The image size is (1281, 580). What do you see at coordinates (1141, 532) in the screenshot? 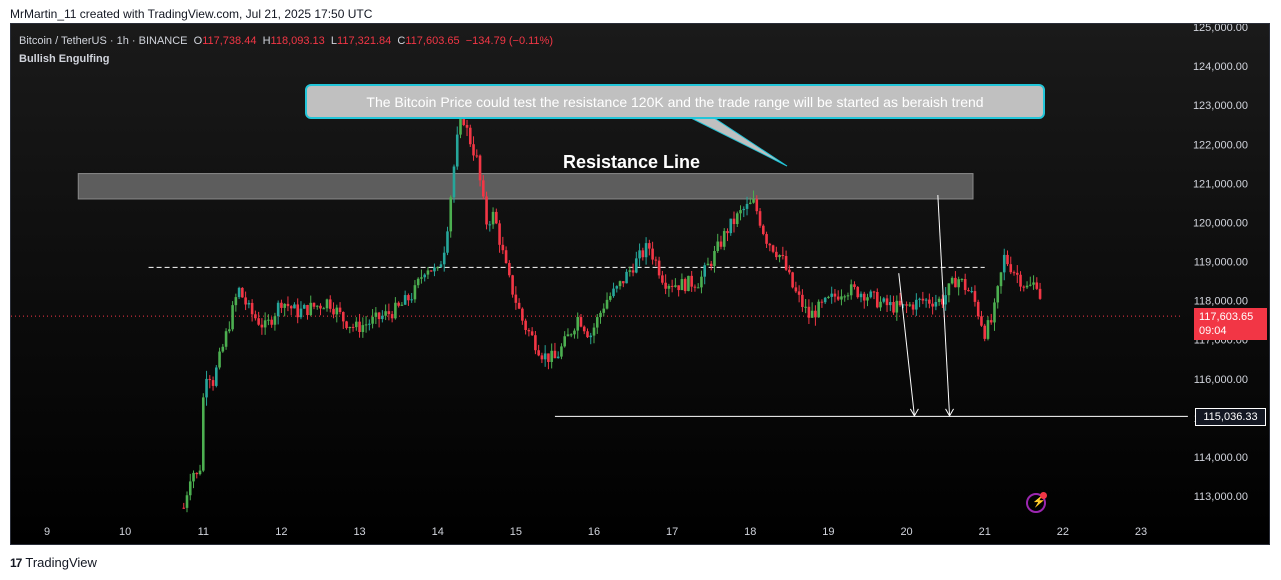
I see `x-tick-label: 23` at bounding box center [1141, 532].